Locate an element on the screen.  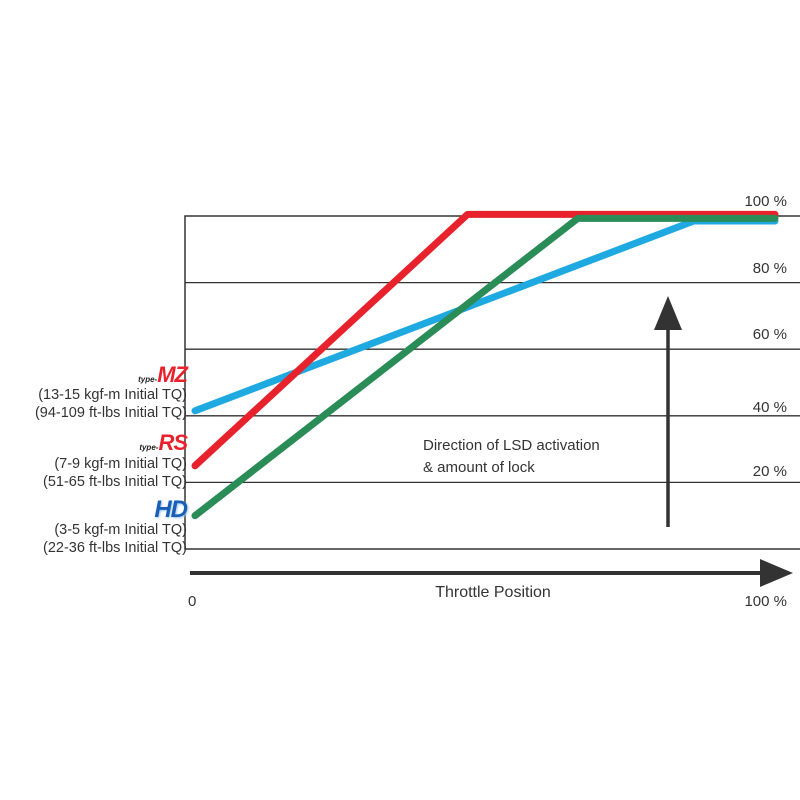
annotation-line2: & amount of lock is located at coordinates (479, 467).